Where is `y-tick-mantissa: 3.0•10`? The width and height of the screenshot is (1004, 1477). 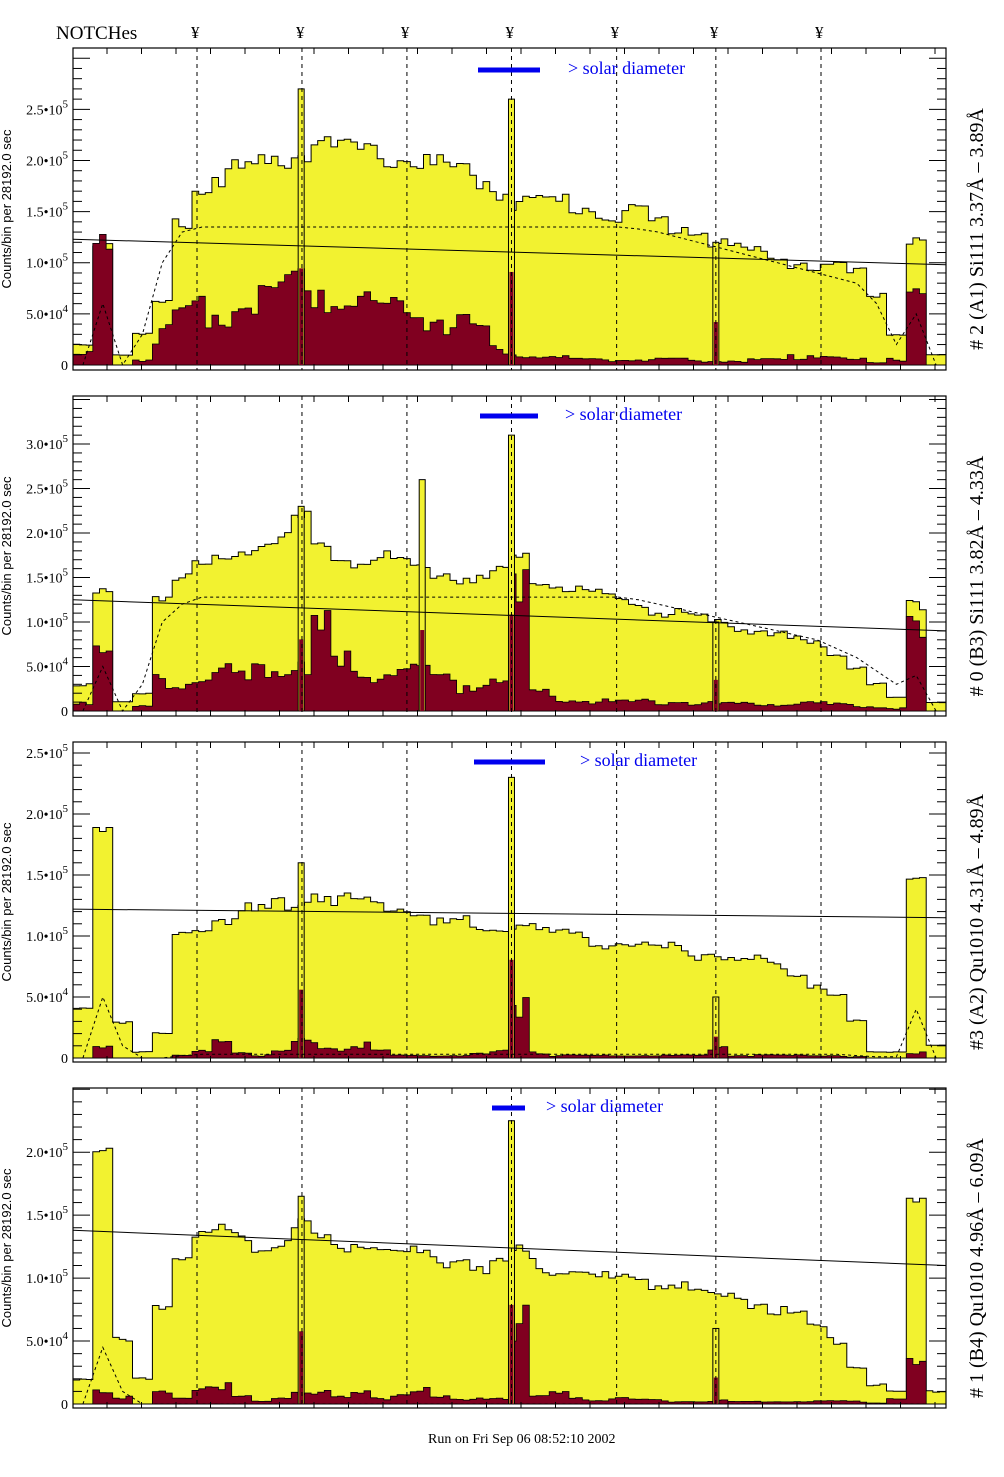
y-tick-mantissa: 3.0•10 is located at coordinates (44, 445).